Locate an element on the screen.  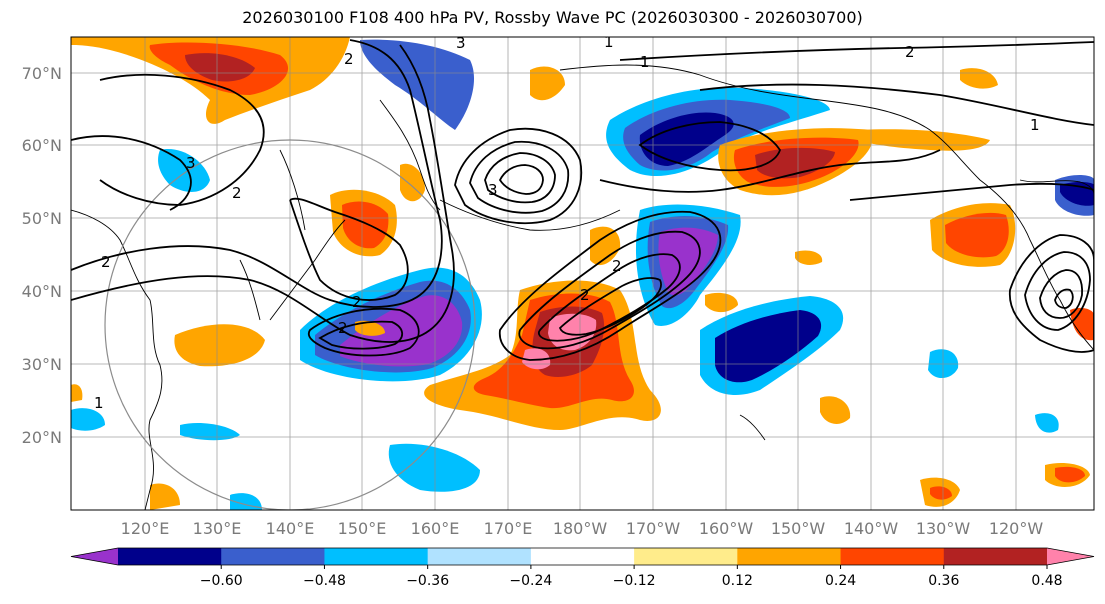
lon-label: 130°E is located at coordinates (217, 528).